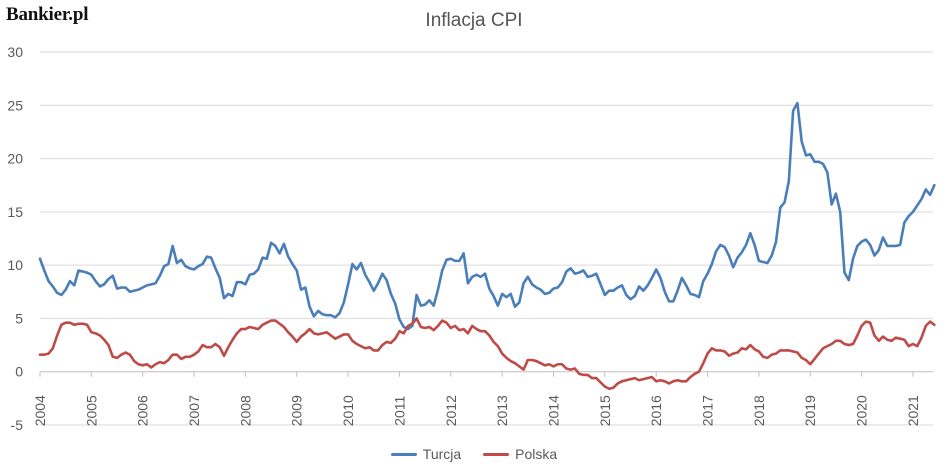 This screenshot has height=474, width=948. Describe the element at coordinates (502, 410) in the screenshot. I see `x-tick-label: 2013` at that location.